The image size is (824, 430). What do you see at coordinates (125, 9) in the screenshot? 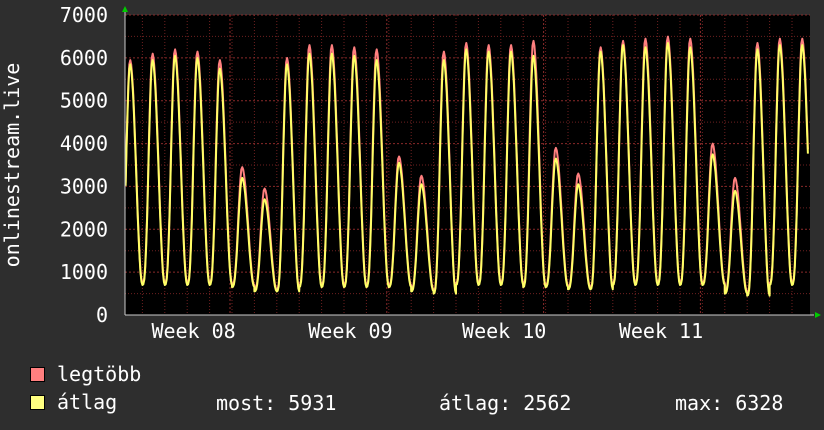
I see `y-axis-arrow` at bounding box center [125, 9].